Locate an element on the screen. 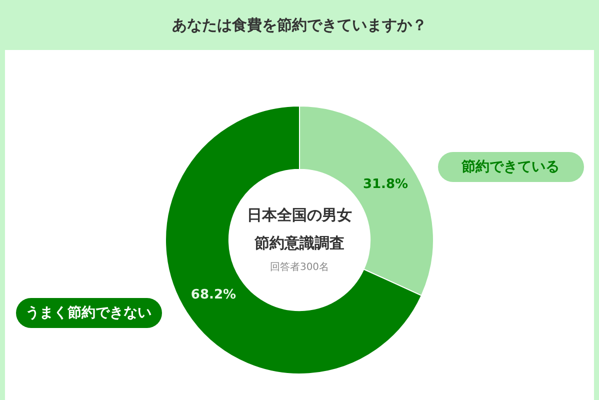  chart-title: あなたは食費を節約できていますか？ is located at coordinates (299, 25).